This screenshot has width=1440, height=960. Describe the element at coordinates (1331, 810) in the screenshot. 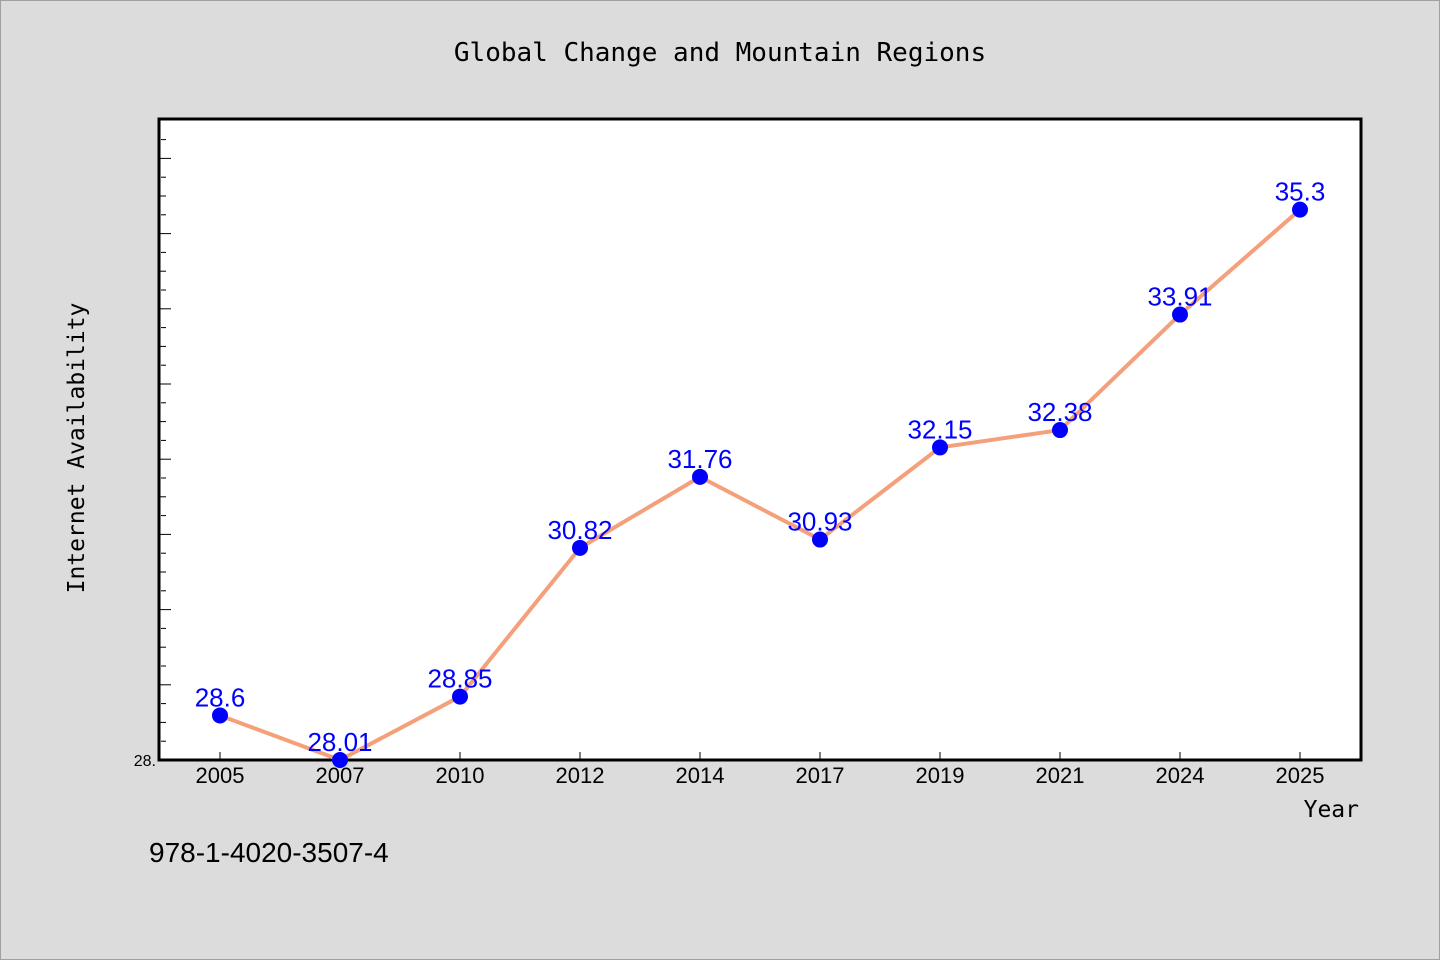

I see `x-axis-label: Year` at that location.